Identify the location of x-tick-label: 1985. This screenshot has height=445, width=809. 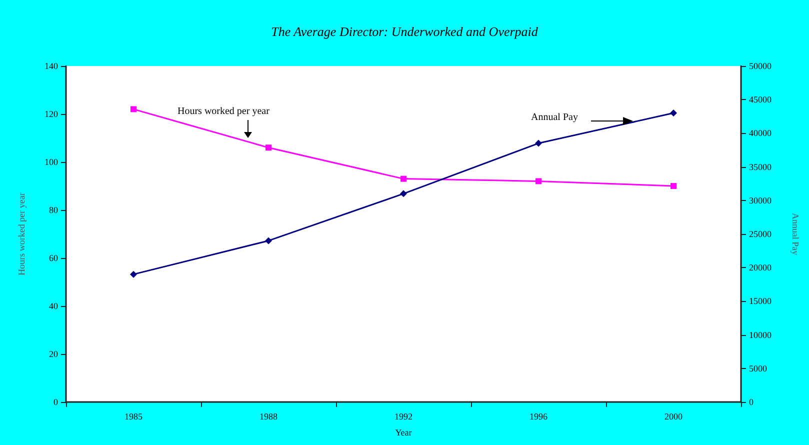
(133, 417).